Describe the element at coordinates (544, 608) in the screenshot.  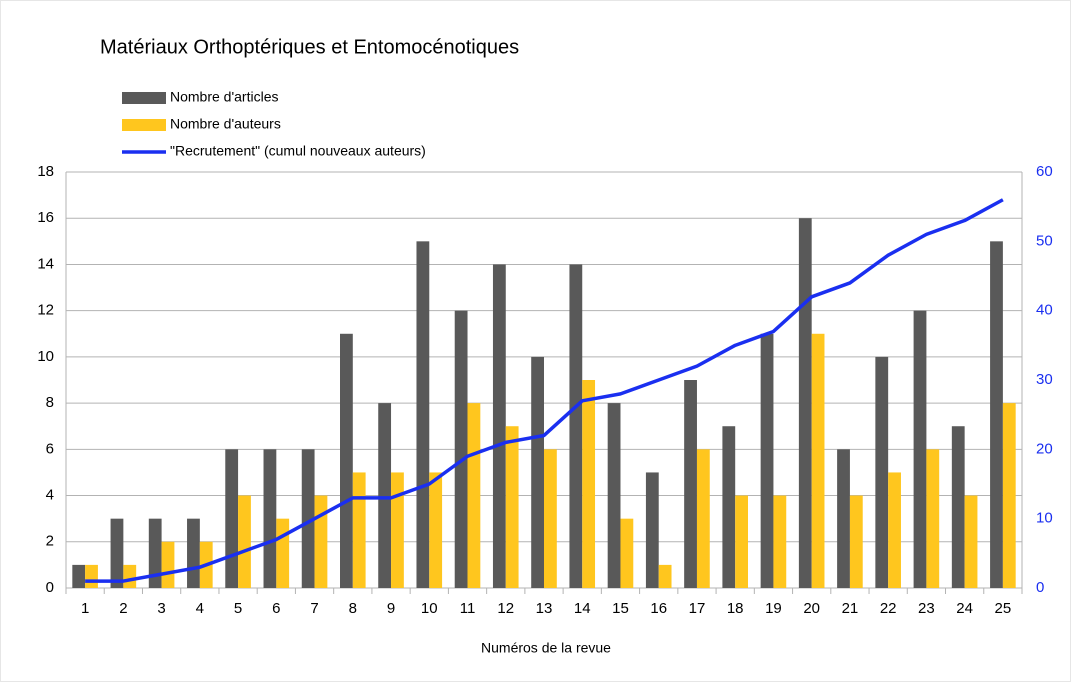
I see `x-tick-label: 13` at that location.